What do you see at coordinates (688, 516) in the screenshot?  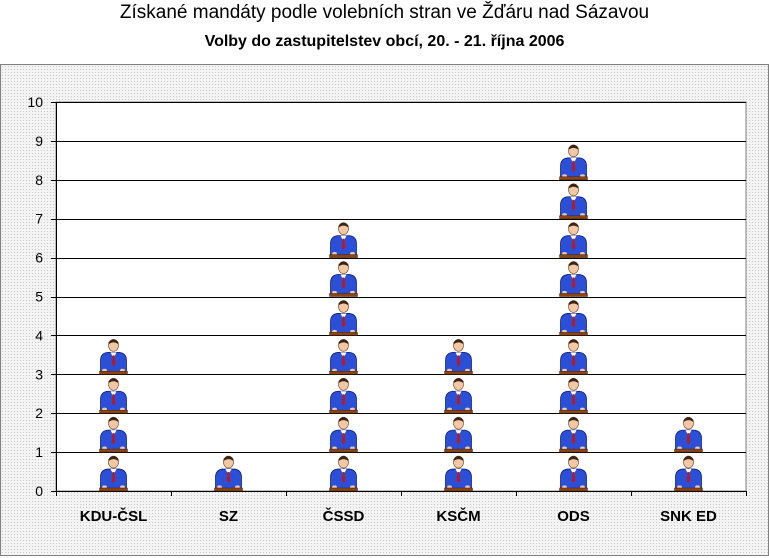 I see `x-category-label: SNK ED` at bounding box center [688, 516].